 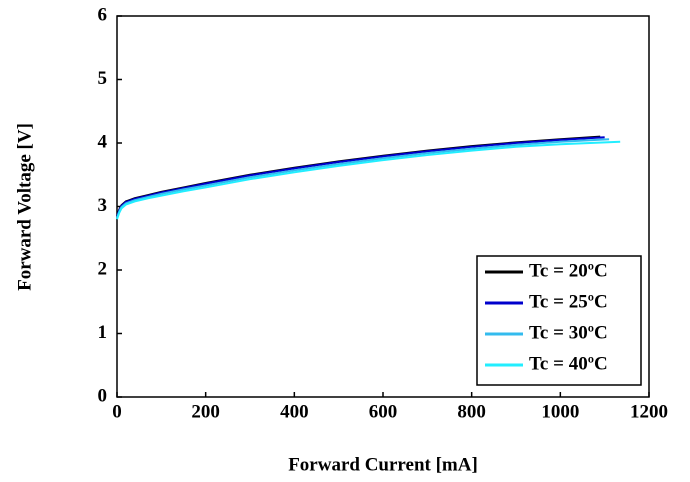 What do you see at coordinates (24, 207) in the screenshot?
I see `y-axis-label: Forward Voltage [V]` at bounding box center [24, 207].